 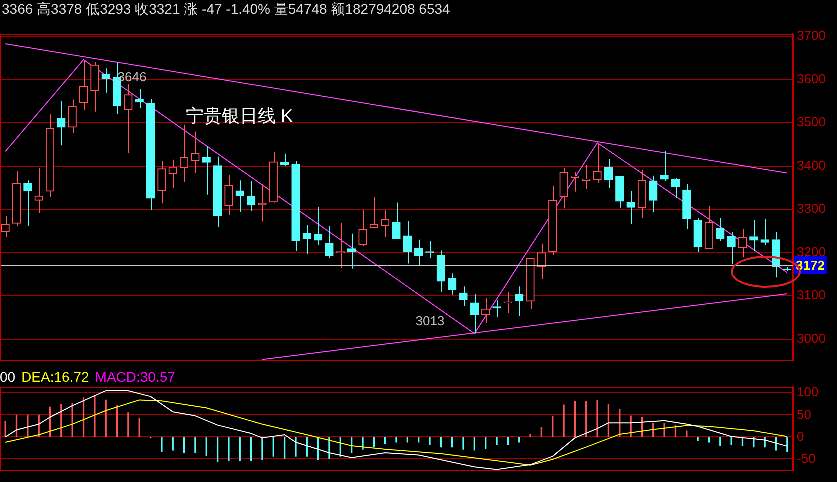 What do you see at coordinates (806, 458) in the screenshot?
I see `y-tick-label: -50` at bounding box center [806, 458].